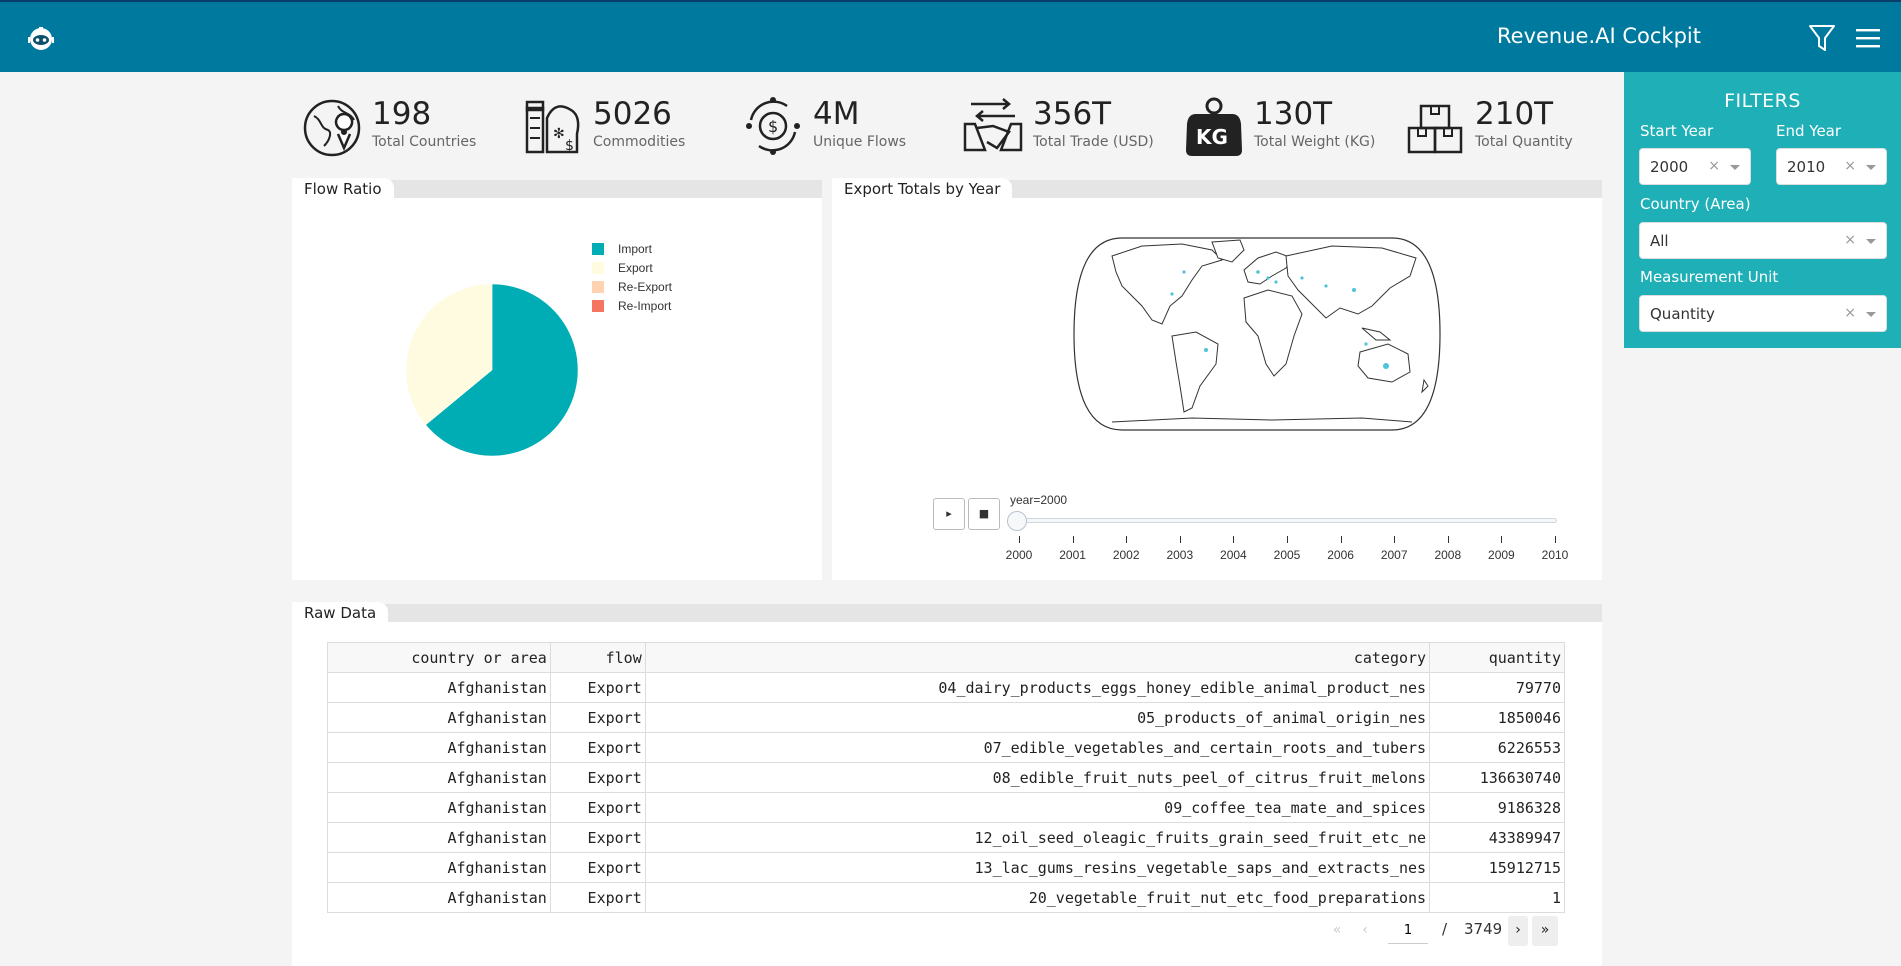 The height and width of the screenshot is (966, 1901). Describe the element at coordinates (1233, 555) in the screenshot. I see `slider-tick-label: 2004` at that location.